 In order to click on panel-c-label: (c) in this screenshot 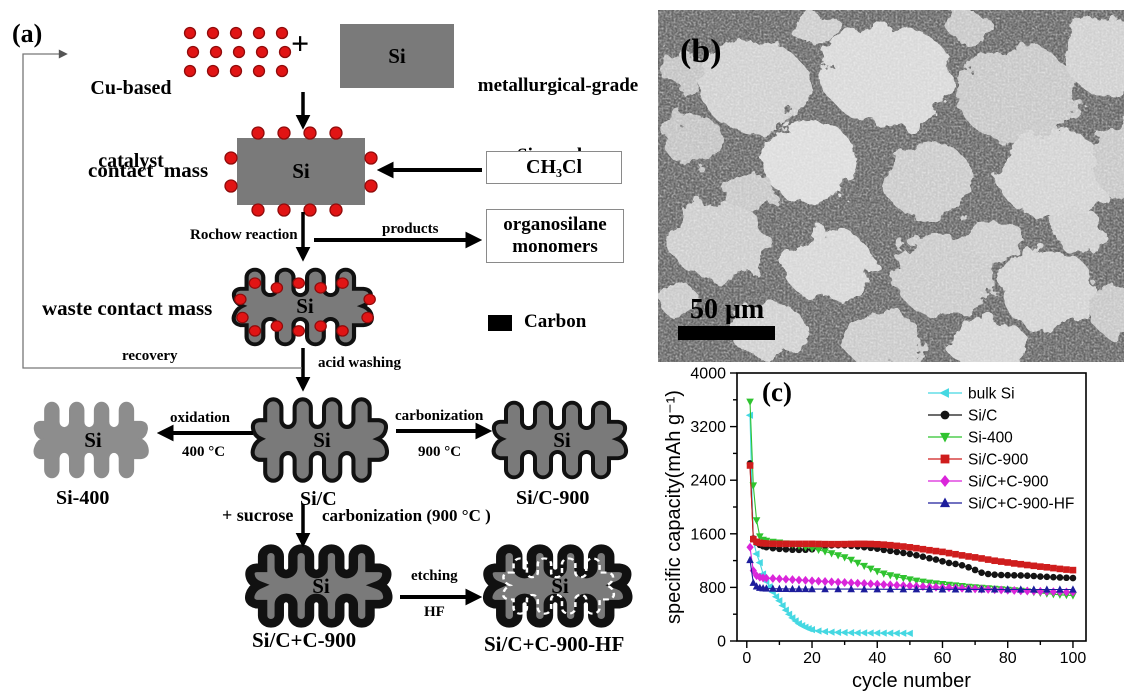, I will do `click(777, 392)`.